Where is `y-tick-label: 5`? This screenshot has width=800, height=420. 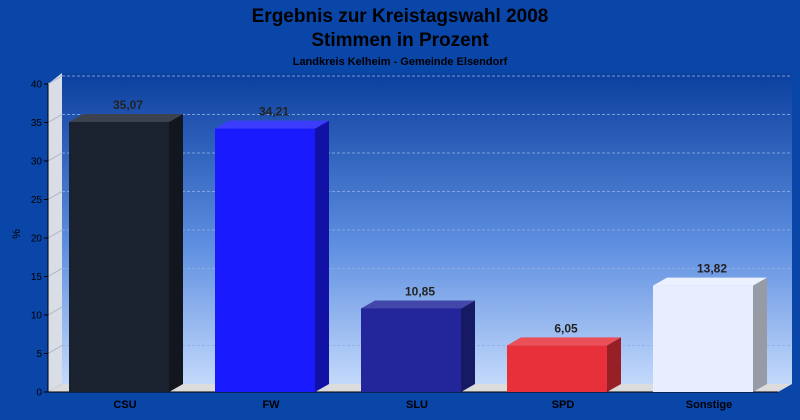 y-tick-label: 5 is located at coordinates (39, 354).